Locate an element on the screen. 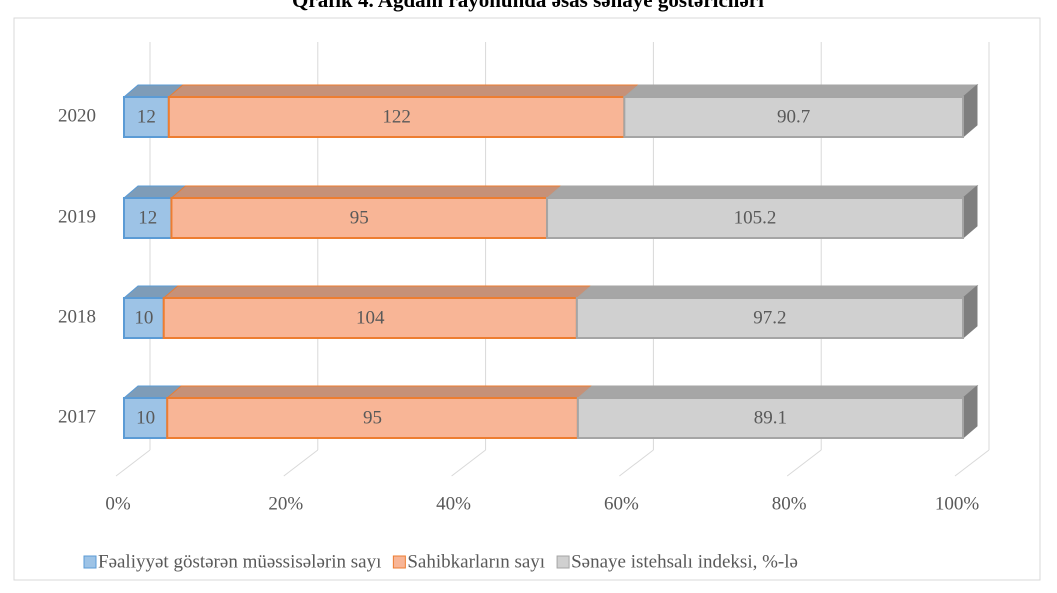  x-tick-label: 40% is located at coordinates (453, 503).